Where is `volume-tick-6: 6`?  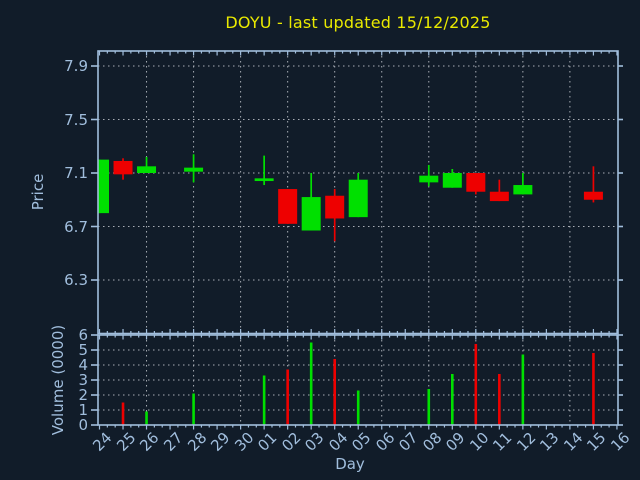
volume-tick-6: 6 is located at coordinates (83, 335).